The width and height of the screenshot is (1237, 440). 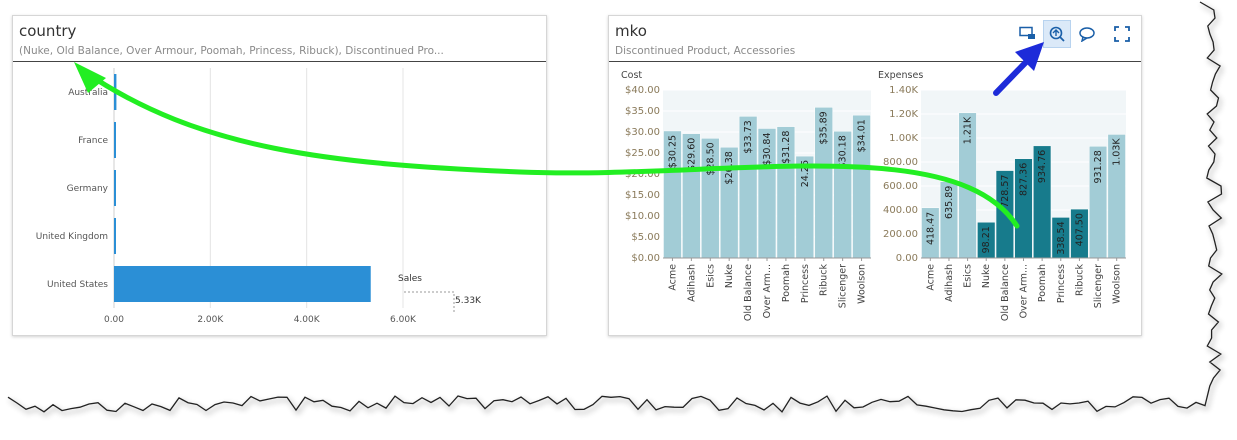 What do you see at coordinates (900, 162) in the screenshot?
I see `y-tick-label: 800.00` at bounding box center [900, 162].